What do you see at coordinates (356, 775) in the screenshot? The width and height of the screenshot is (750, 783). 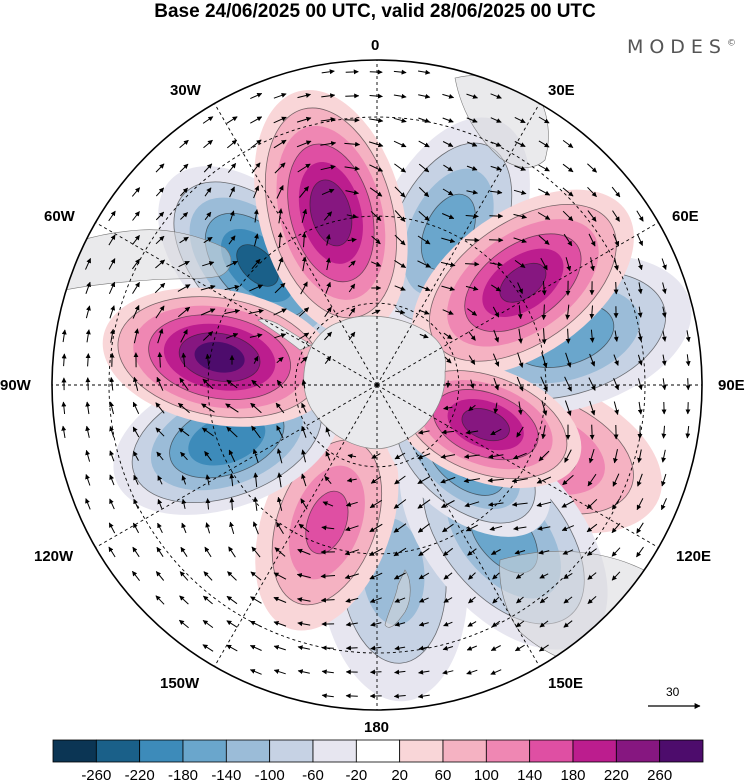 I see `colorbar-tick-label: -20` at bounding box center [356, 775].